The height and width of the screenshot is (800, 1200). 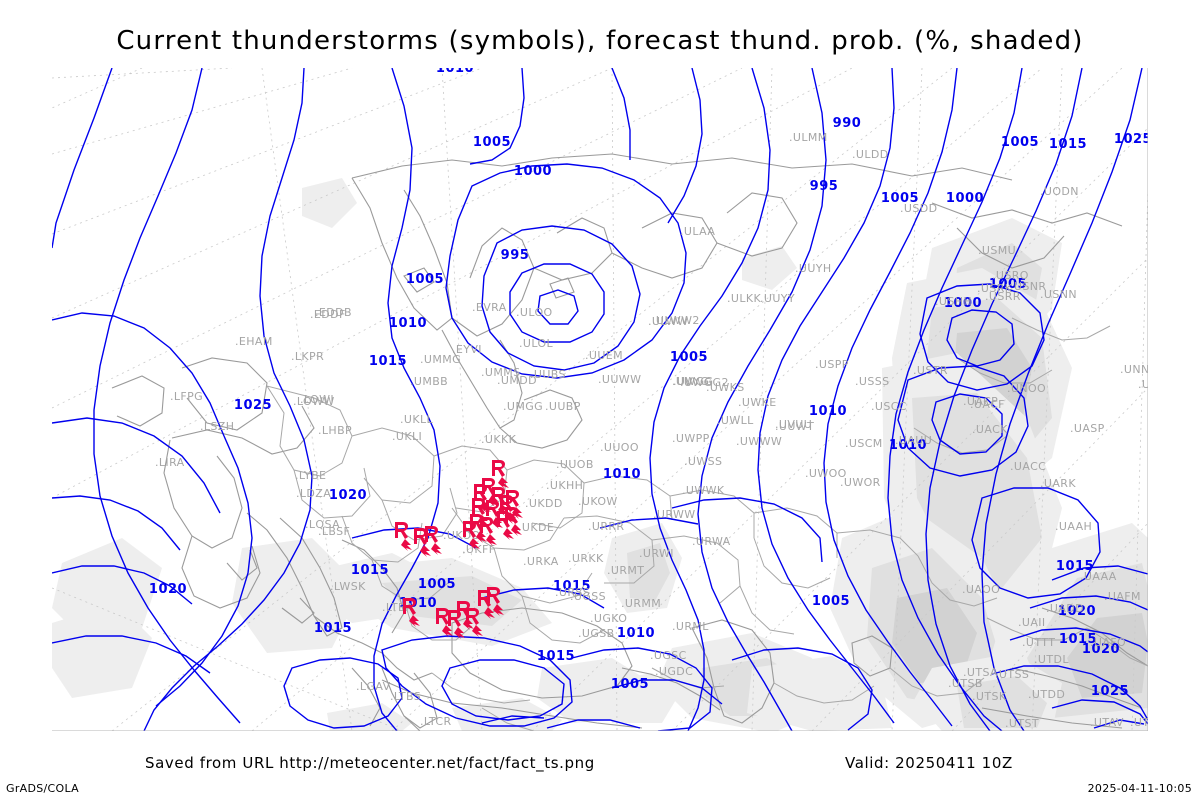 I want to click on station-label: .LWSK, so click(x=348, y=586).